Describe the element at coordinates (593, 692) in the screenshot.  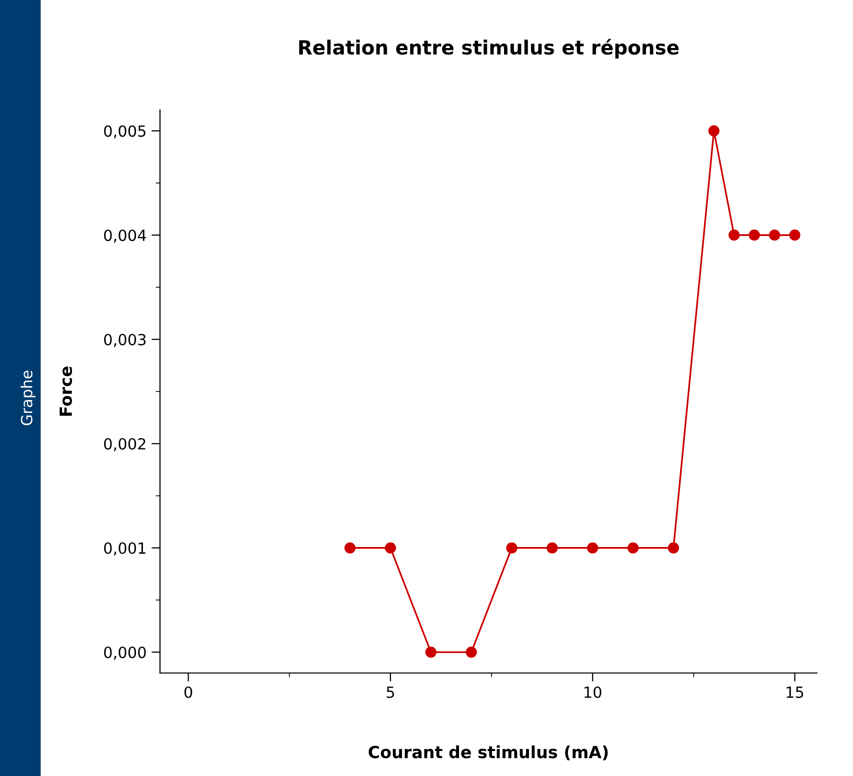
I see `x-tick-label: 10` at that location.